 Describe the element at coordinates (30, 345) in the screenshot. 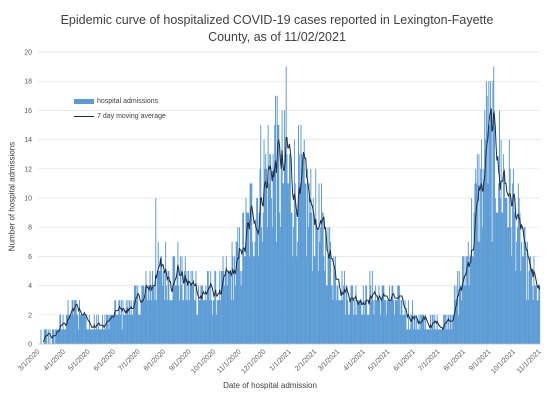

I see `y-tick-label: 0` at that location.